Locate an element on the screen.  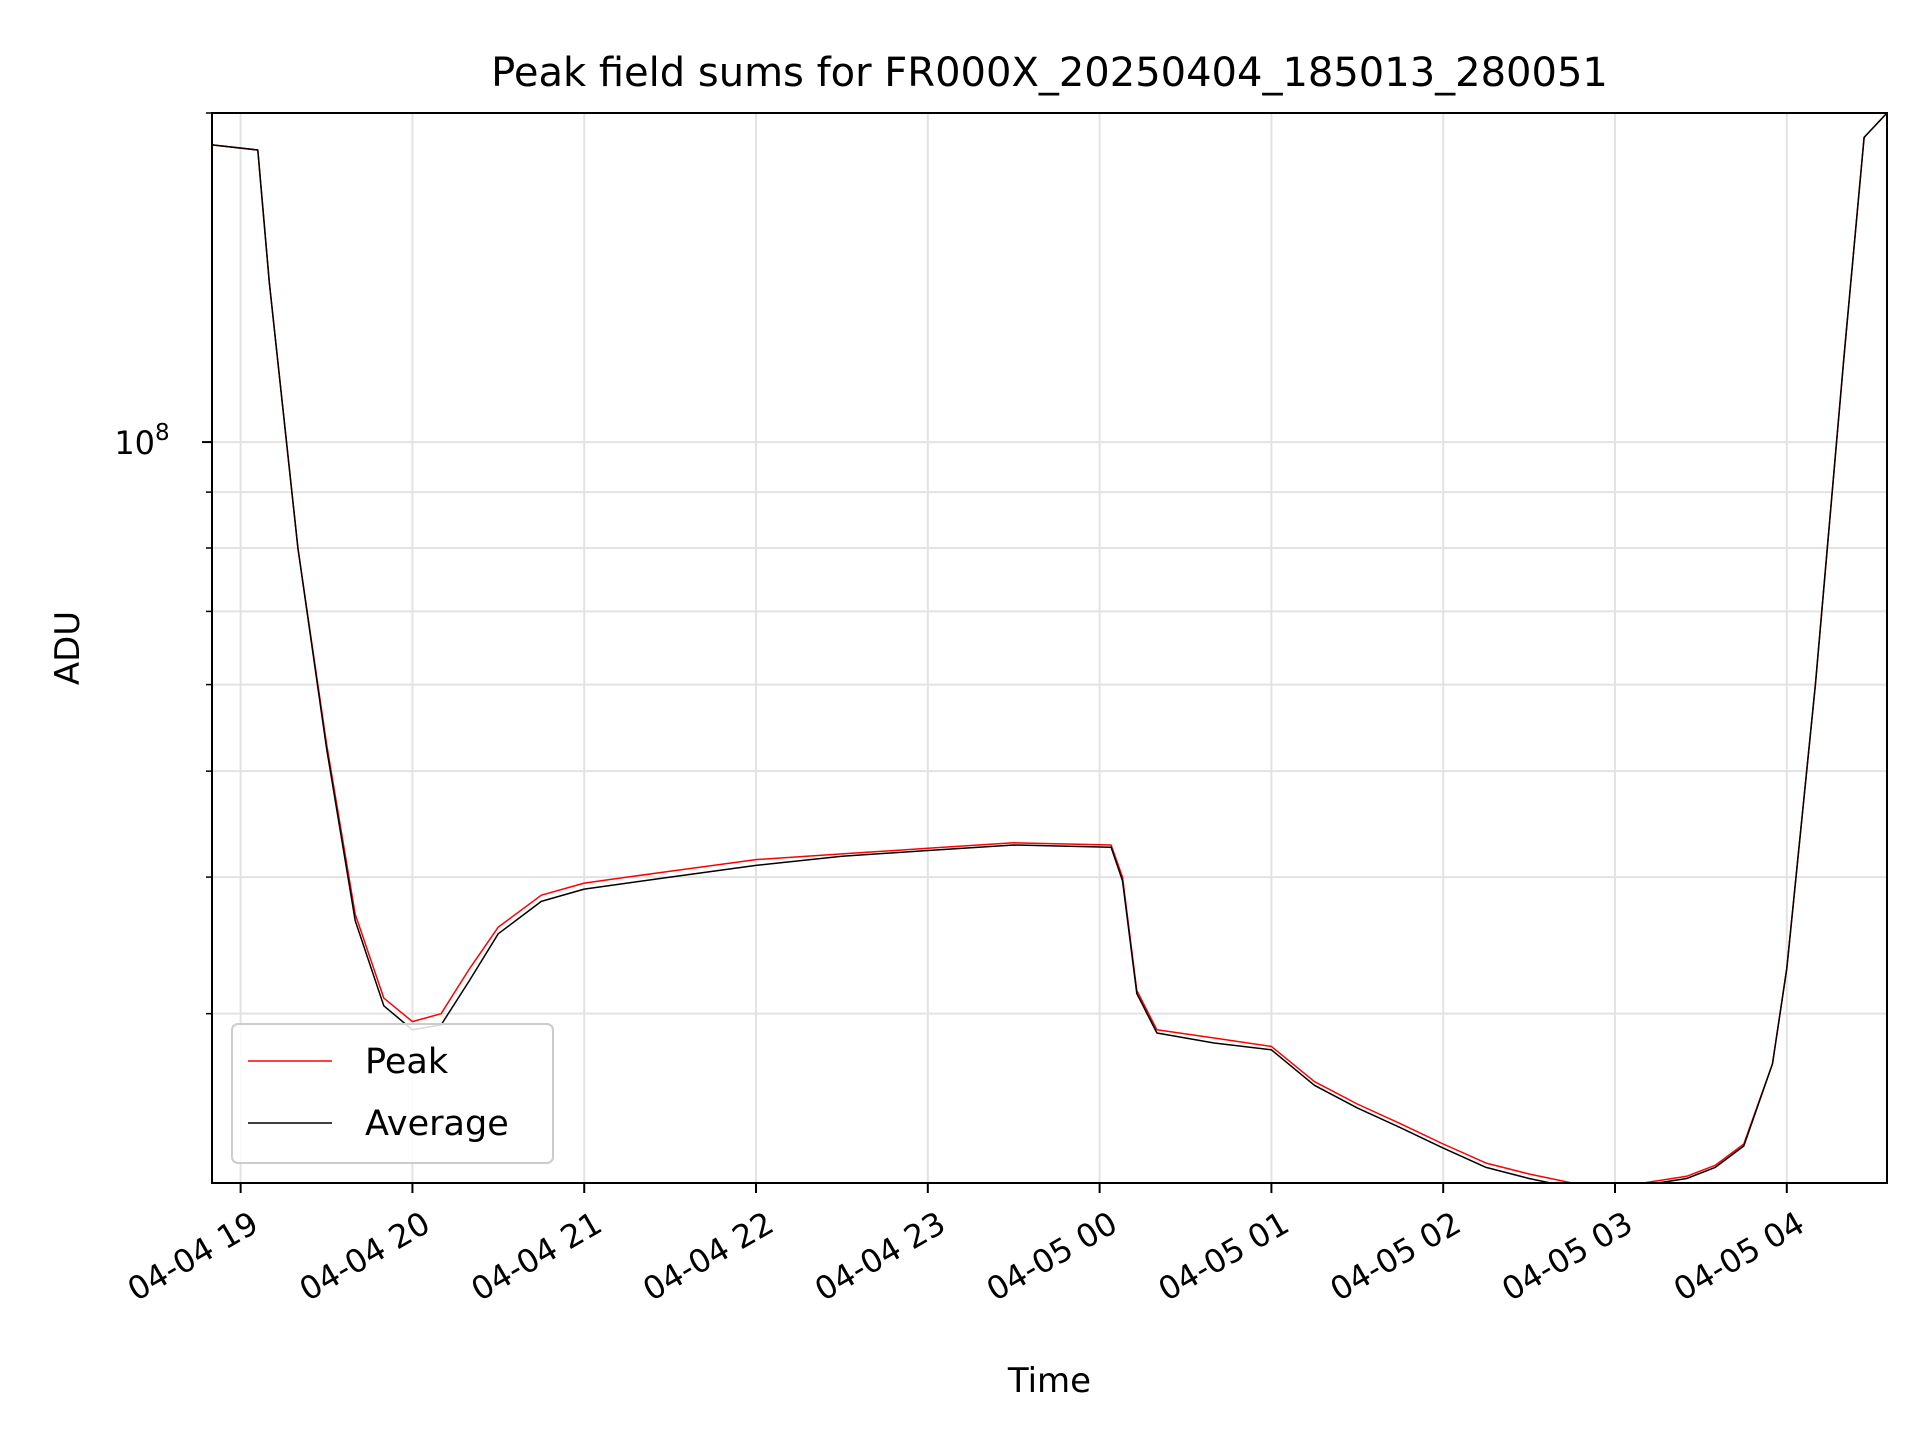
x-tick-label: 04-05 02 is located at coordinates (1396, 1256).